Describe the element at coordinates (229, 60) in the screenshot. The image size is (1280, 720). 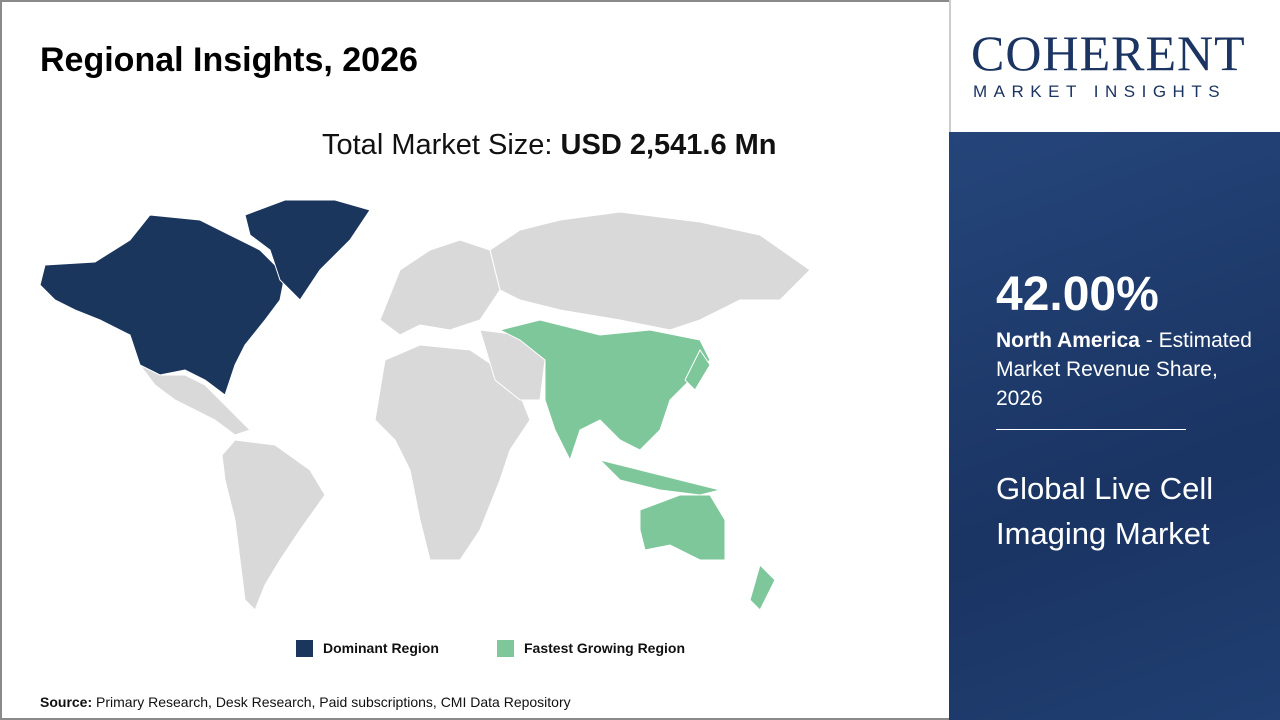
I see `page-title: Regional Insights, 2026` at that location.